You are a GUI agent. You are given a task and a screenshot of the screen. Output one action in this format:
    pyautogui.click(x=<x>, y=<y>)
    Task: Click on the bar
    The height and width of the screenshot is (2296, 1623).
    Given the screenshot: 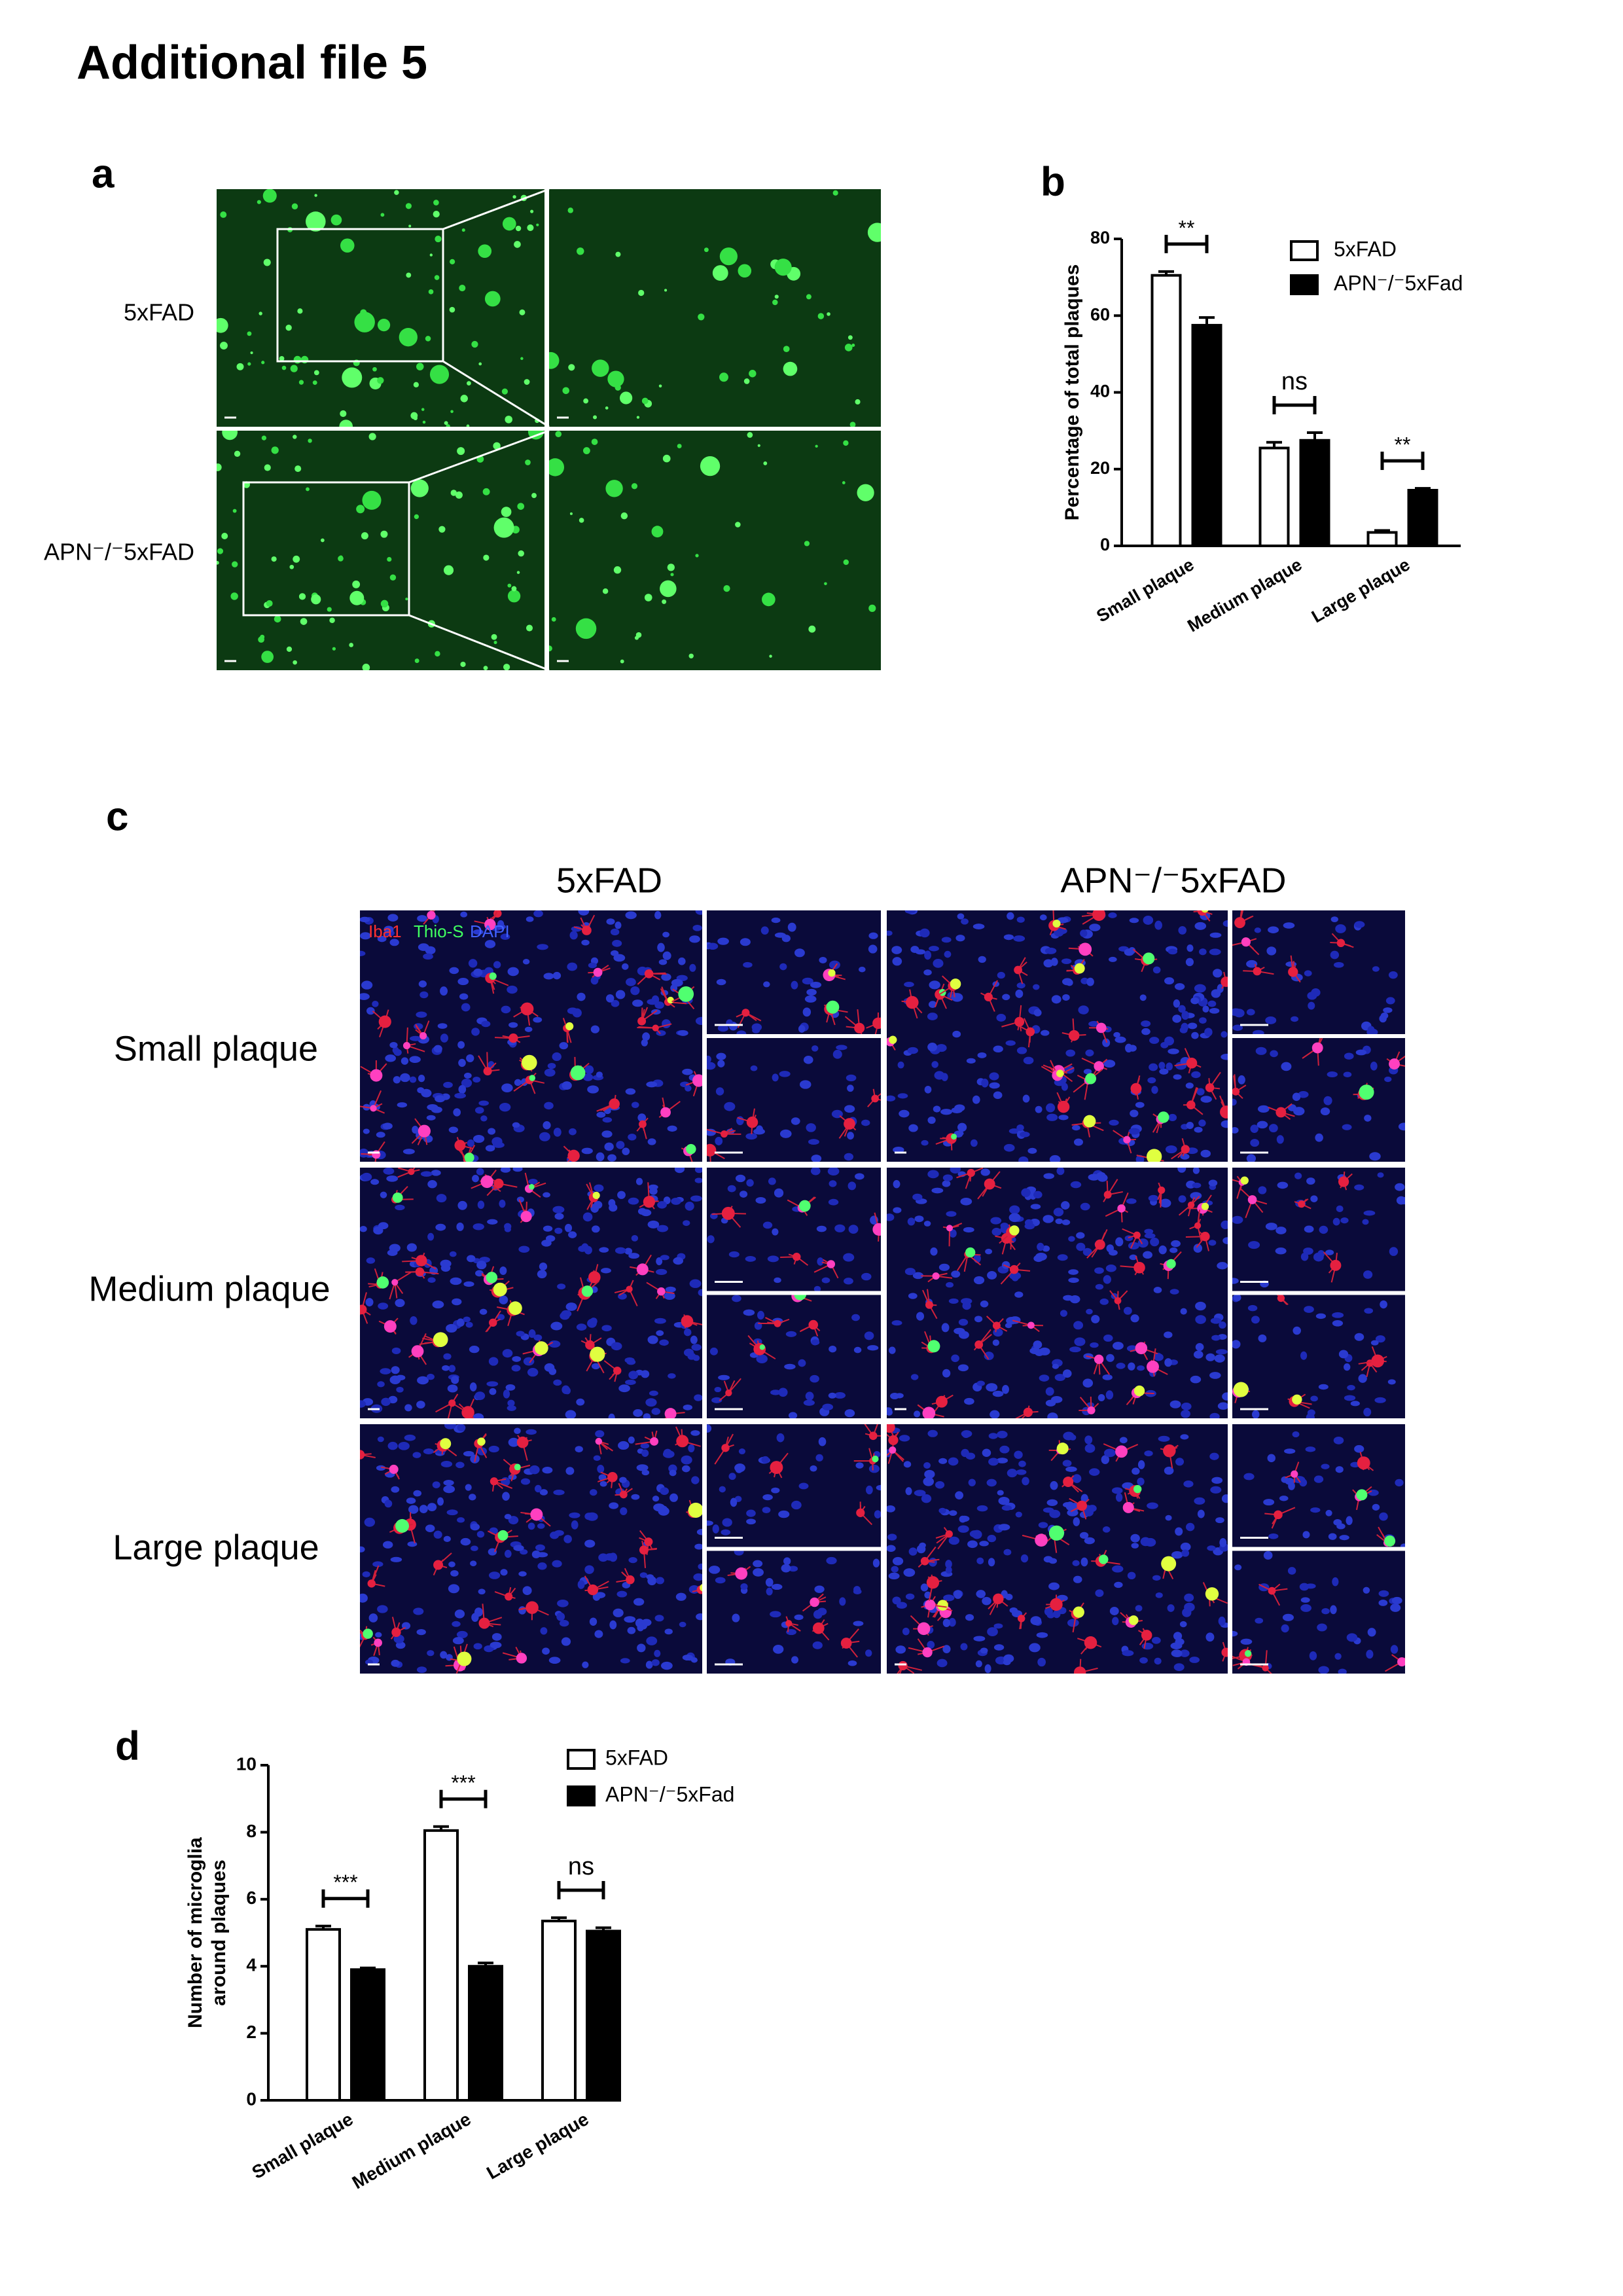 What is the action you would take?
    pyautogui.click(x=1274, y=496)
    